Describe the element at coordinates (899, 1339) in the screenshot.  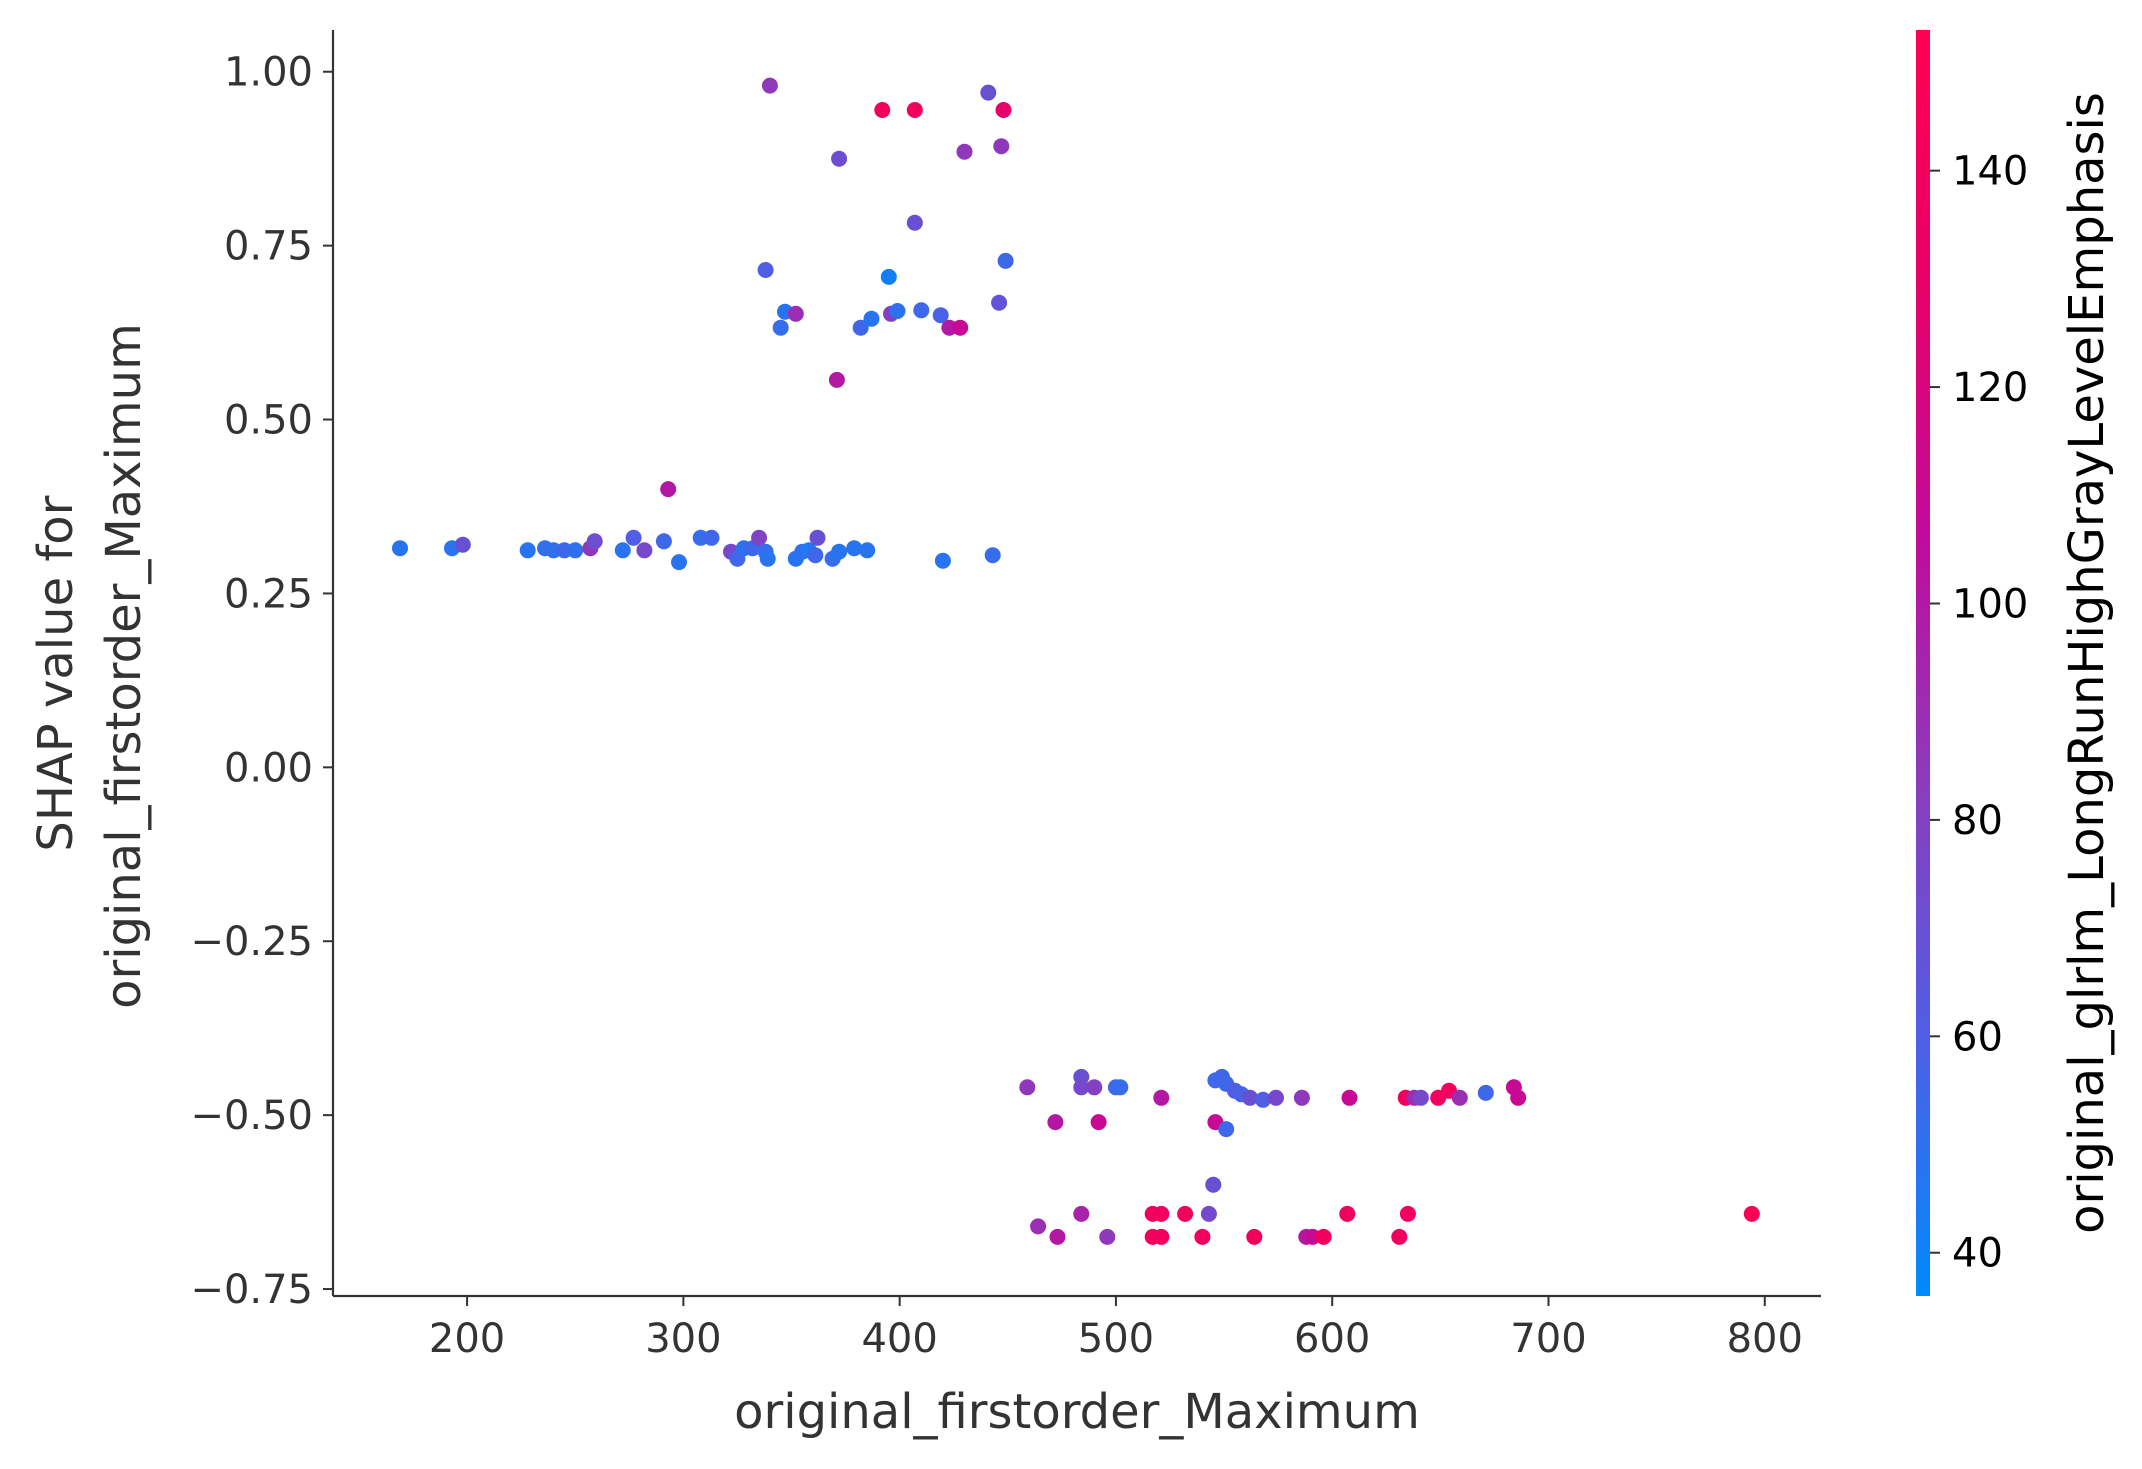
I see `x-tick-label: 400` at that location.